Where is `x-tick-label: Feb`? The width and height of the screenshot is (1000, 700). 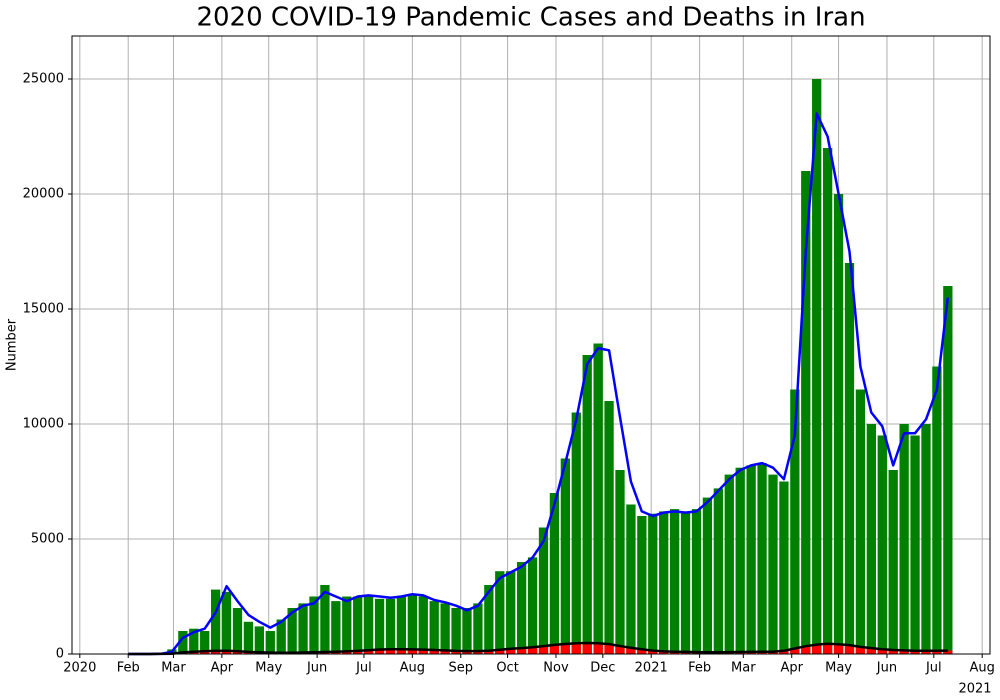
x-tick-label: Feb is located at coordinates (128, 668).